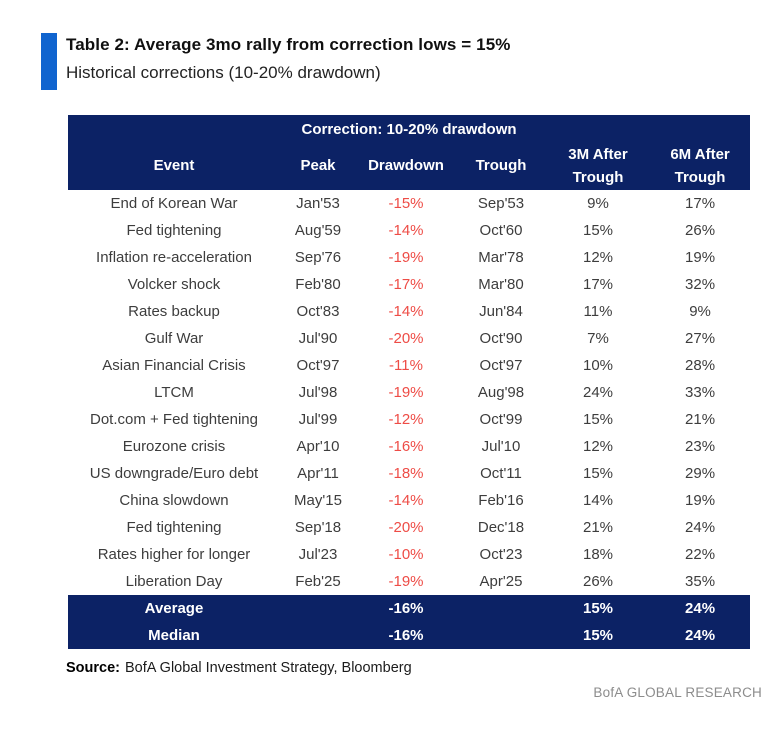  What do you see at coordinates (501, 338) in the screenshot?
I see `trough-cell: Oct'90` at bounding box center [501, 338].